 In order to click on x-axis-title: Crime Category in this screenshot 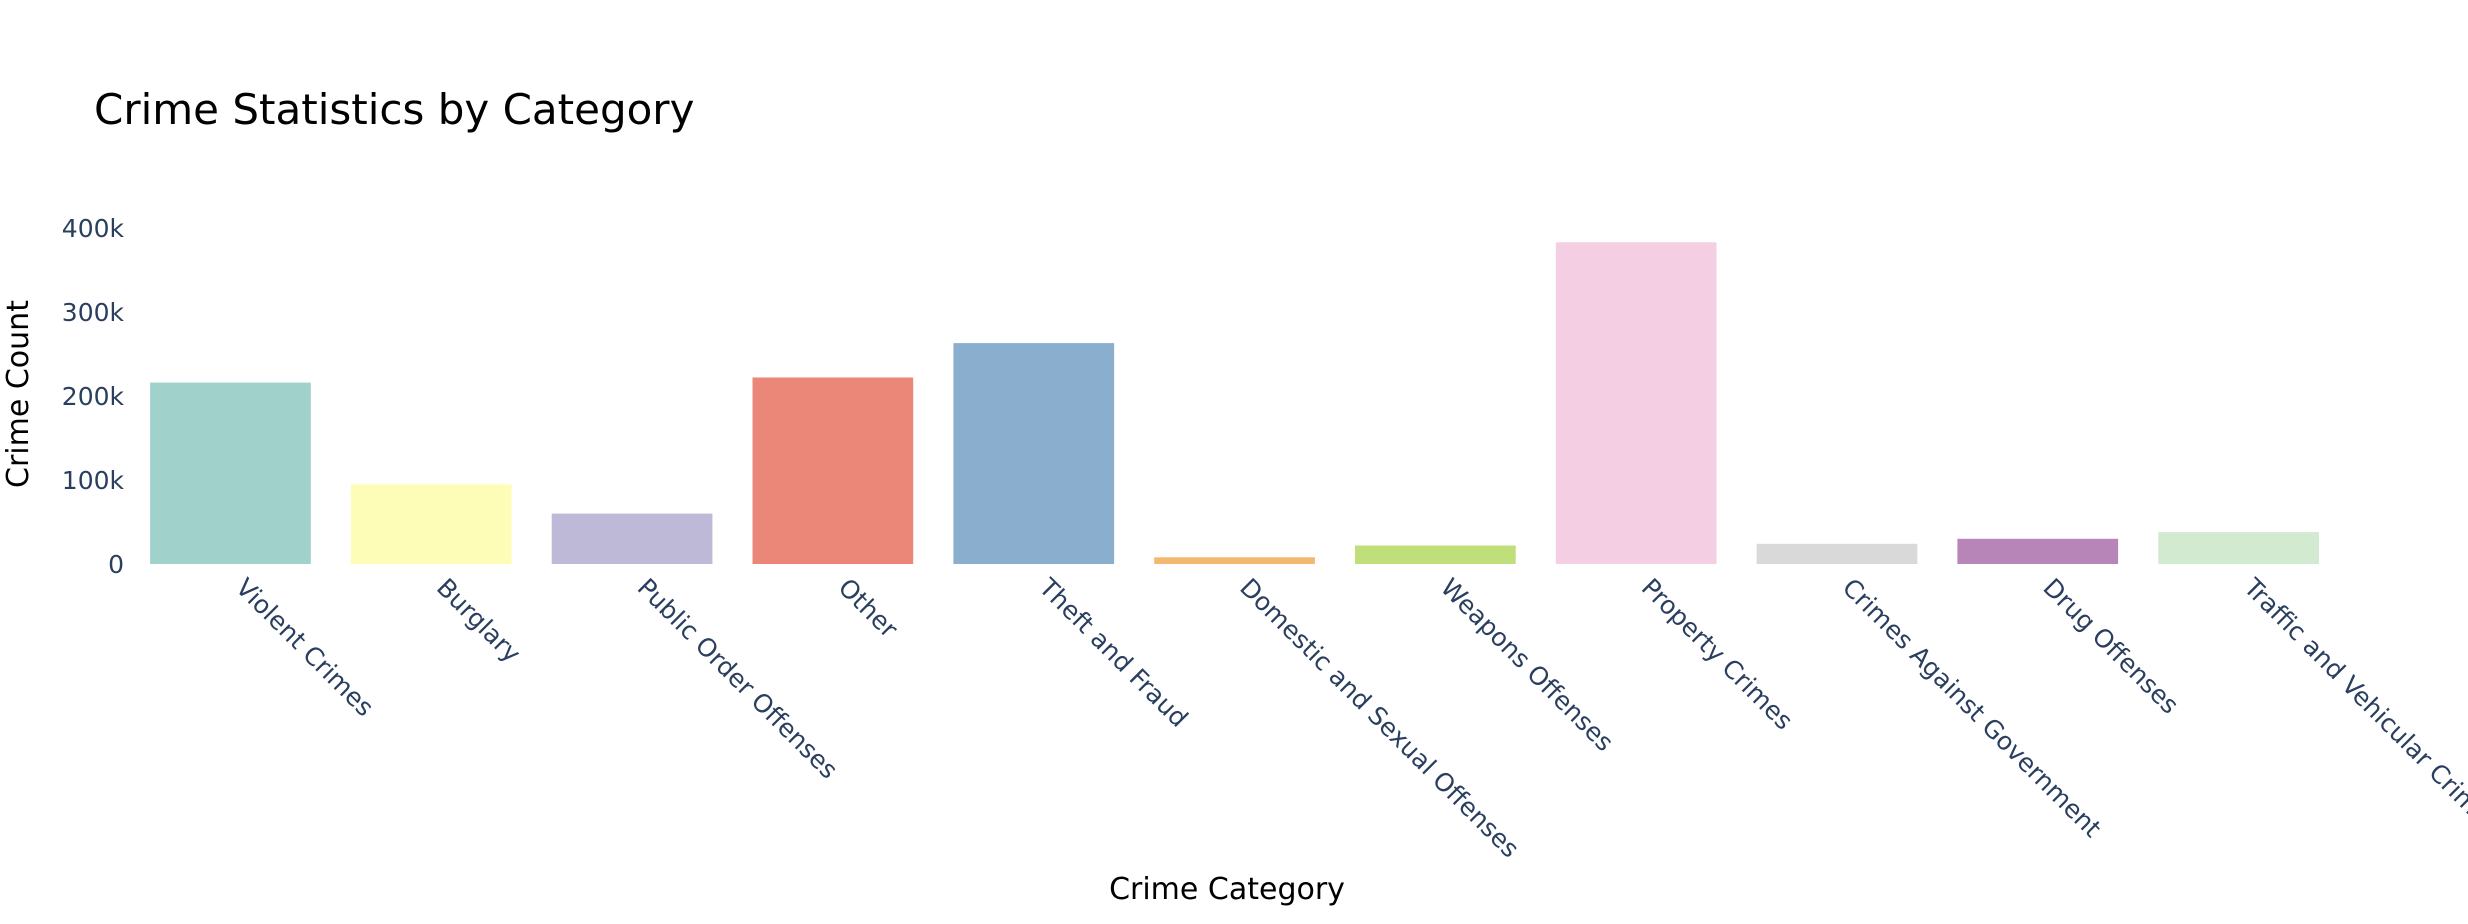, I will do `click(1227, 889)`.